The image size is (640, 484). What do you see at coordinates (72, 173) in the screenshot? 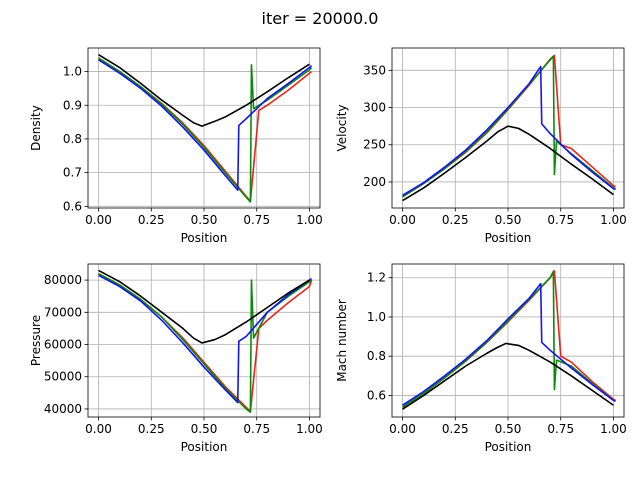
I see `y-tick-label: 0.7` at bounding box center [72, 173].